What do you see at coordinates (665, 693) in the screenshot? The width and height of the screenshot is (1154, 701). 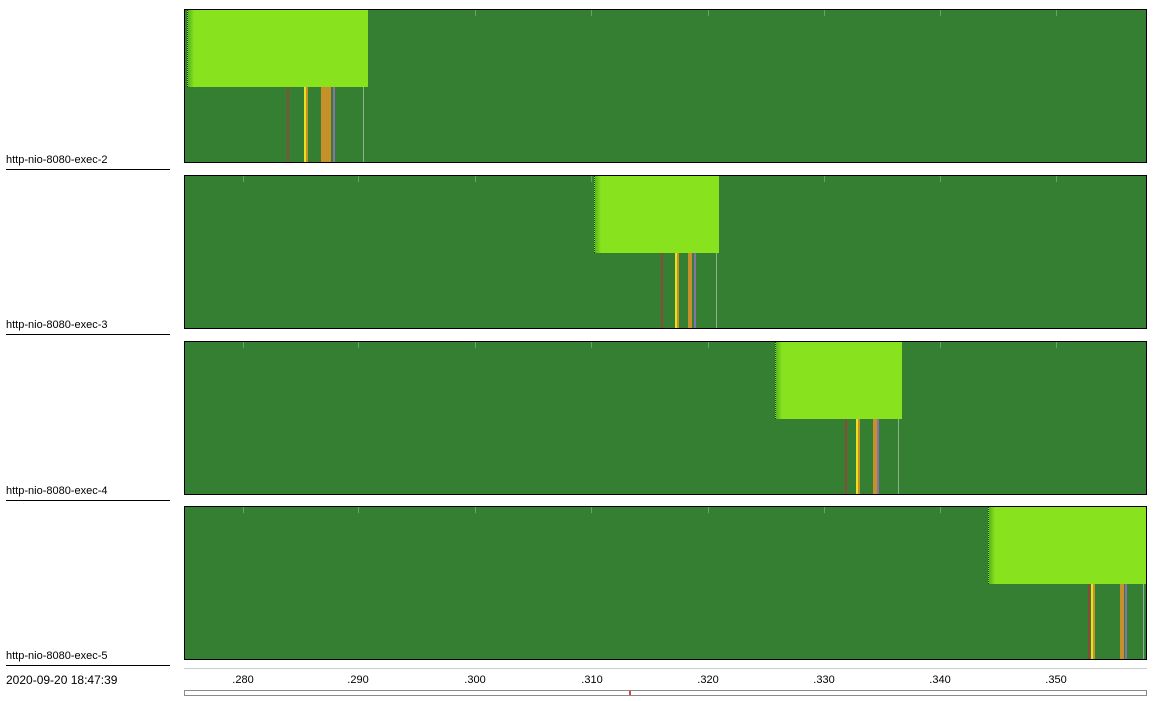 I see `timeline-scrollbar` at bounding box center [665, 693].